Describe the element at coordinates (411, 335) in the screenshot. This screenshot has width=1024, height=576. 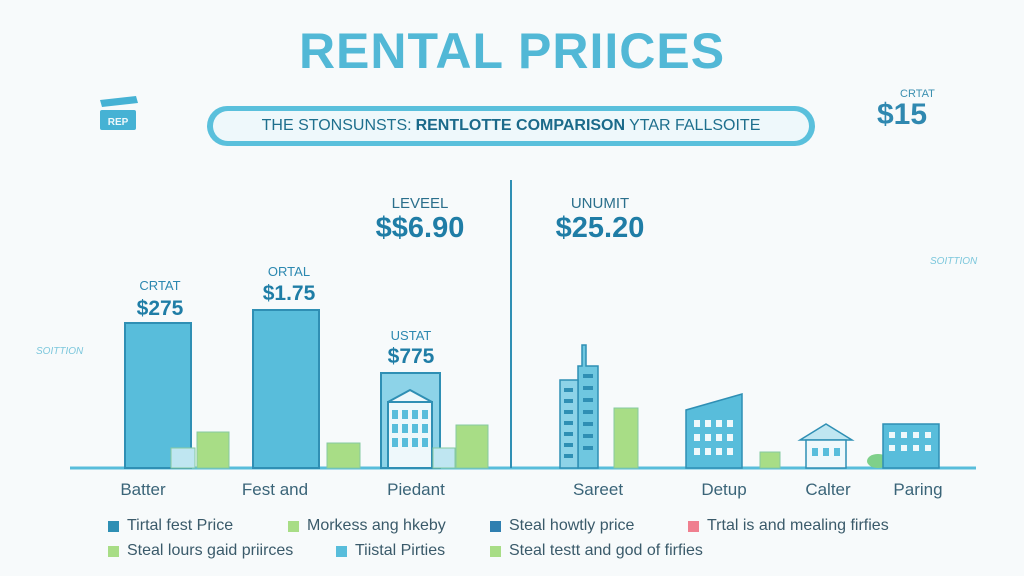
I see `bar-label-caption: USTAT` at that location.